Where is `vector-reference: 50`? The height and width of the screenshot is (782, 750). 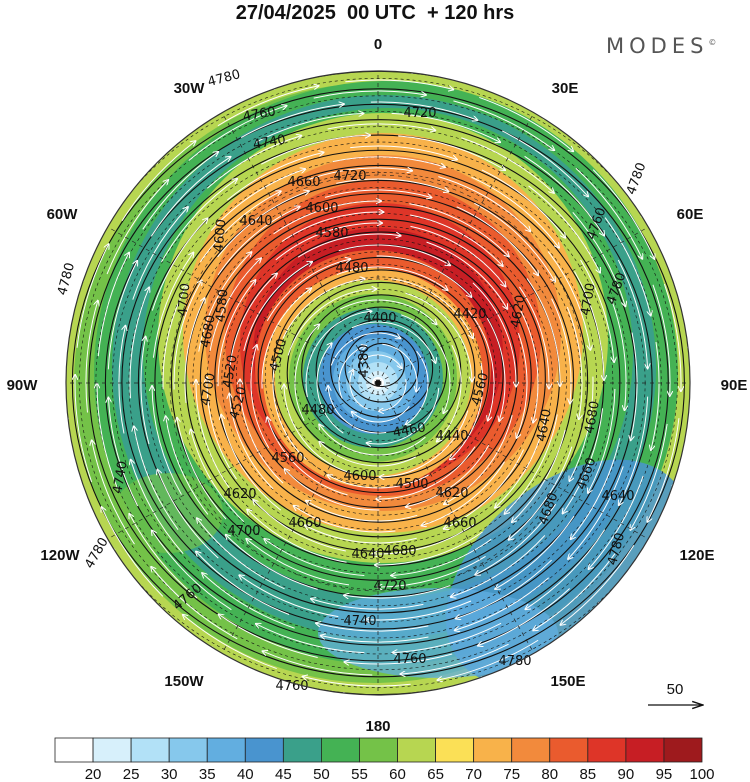
vector-reference: 50 is located at coordinates (675, 693).